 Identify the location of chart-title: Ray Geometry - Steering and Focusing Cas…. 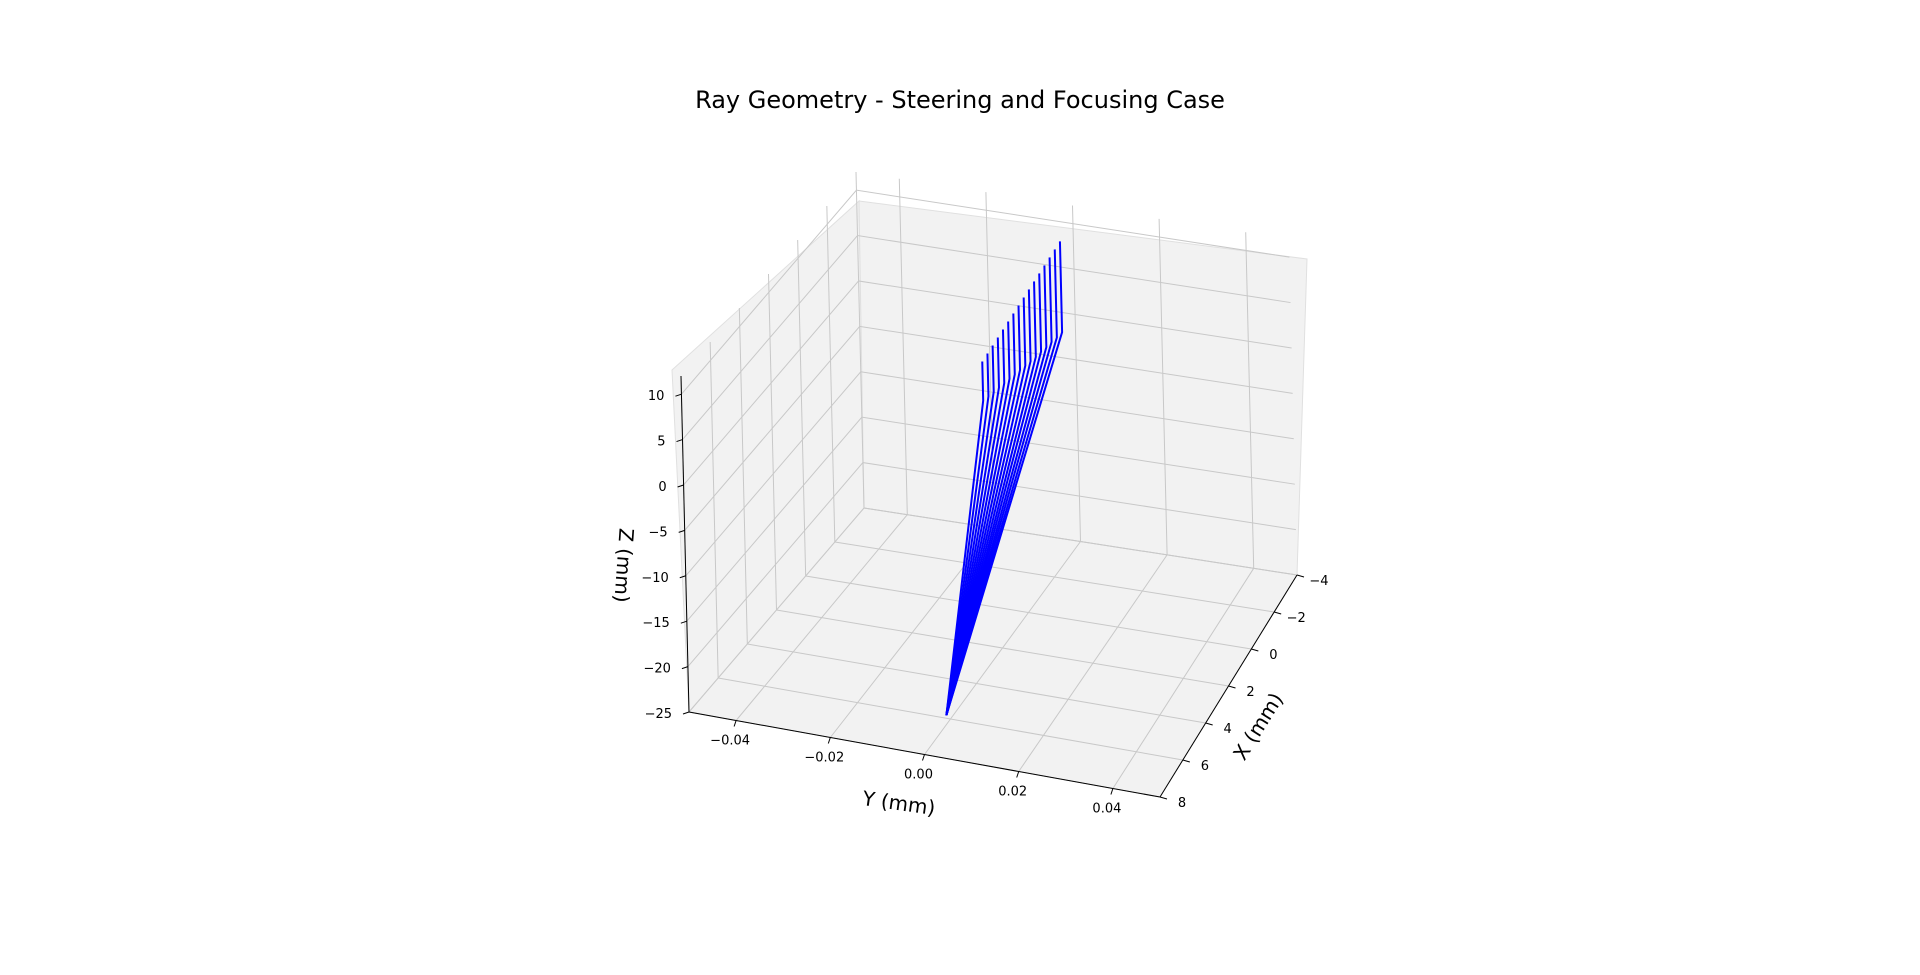
(960, 100).